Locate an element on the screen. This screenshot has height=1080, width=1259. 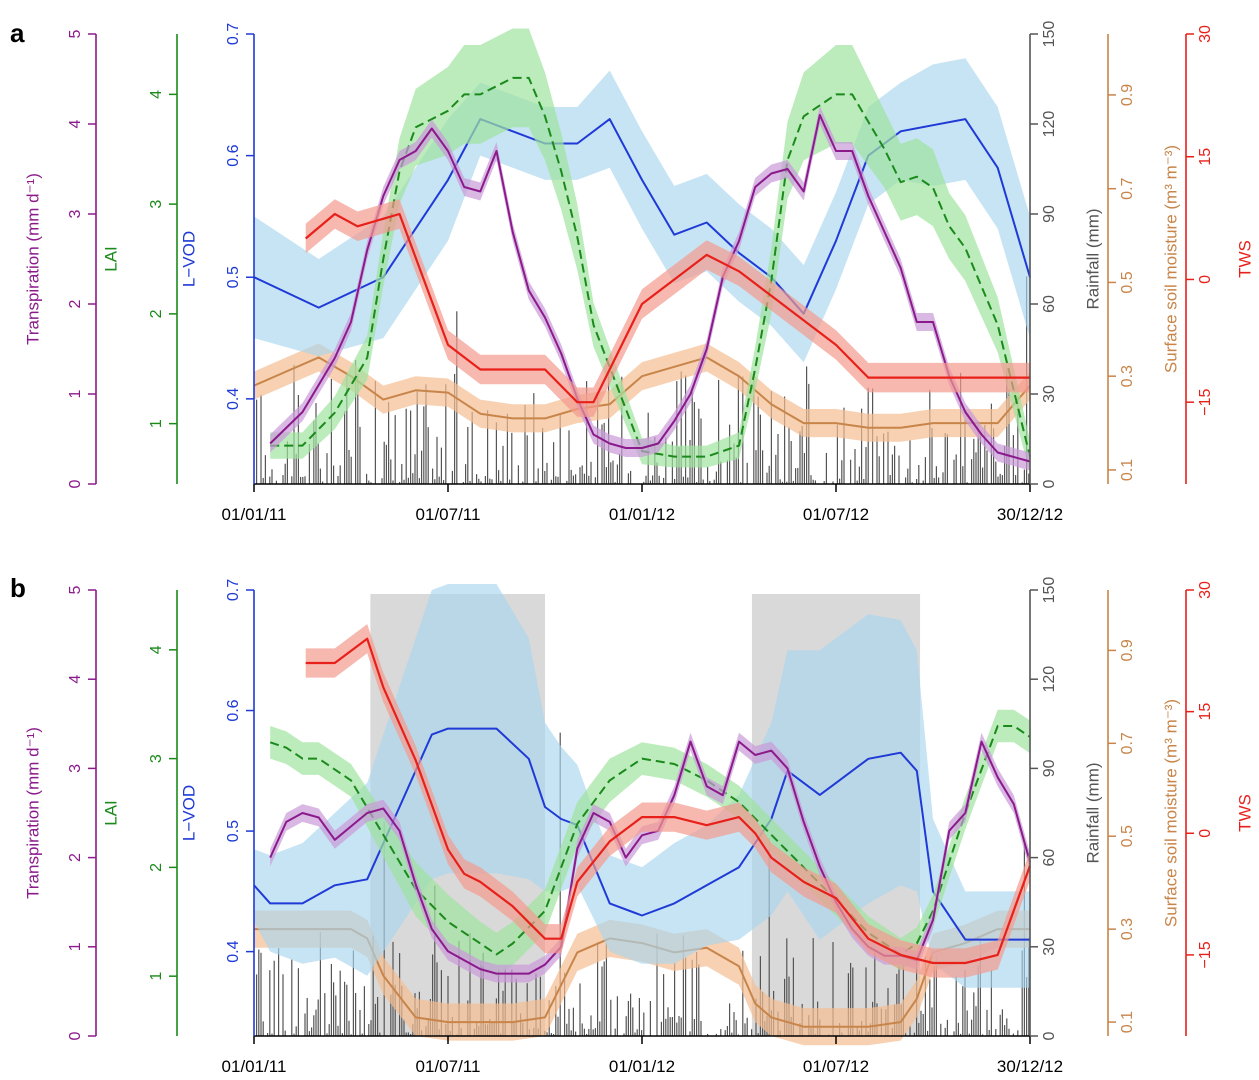
lai-tick-label: 3 is located at coordinates (156, 204).